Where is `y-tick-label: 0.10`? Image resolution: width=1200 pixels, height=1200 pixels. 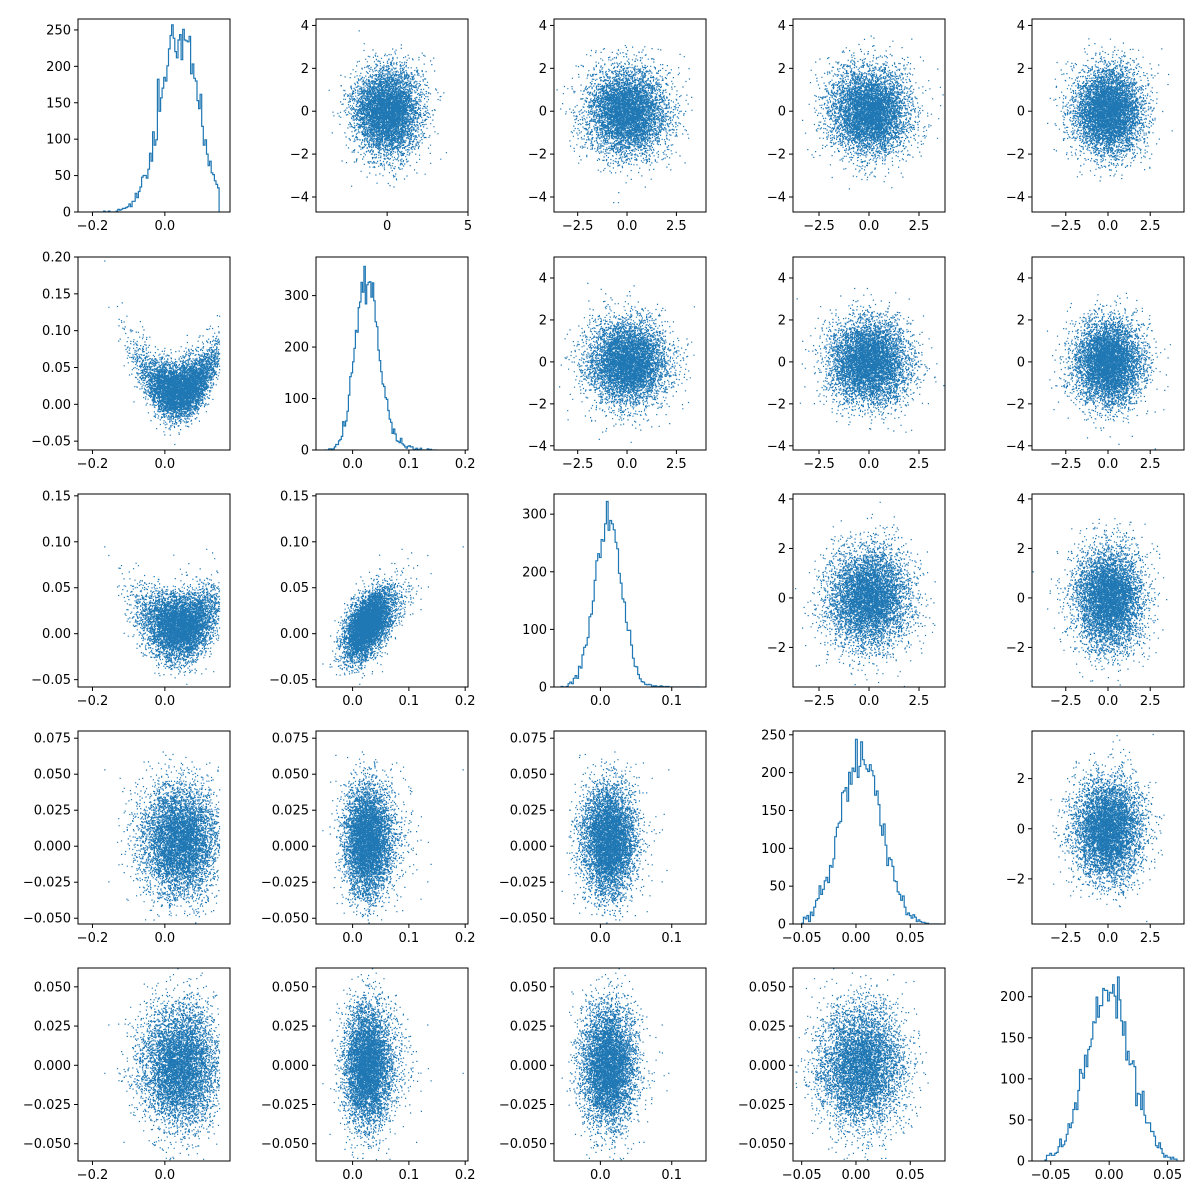
y-tick-label: 0.10 is located at coordinates (294, 542).